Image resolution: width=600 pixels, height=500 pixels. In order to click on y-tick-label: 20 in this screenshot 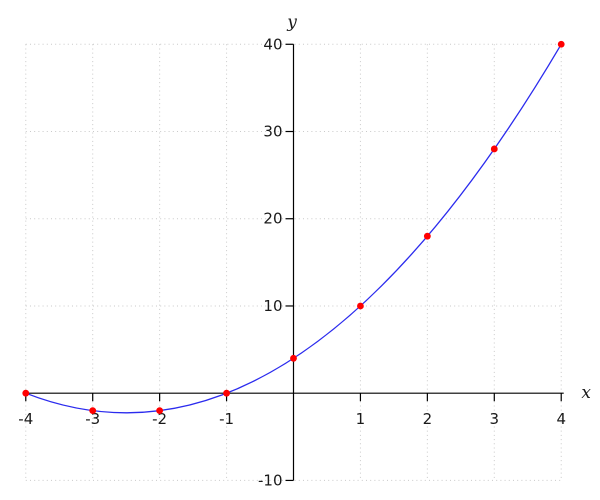, I will do `click(272, 219)`.